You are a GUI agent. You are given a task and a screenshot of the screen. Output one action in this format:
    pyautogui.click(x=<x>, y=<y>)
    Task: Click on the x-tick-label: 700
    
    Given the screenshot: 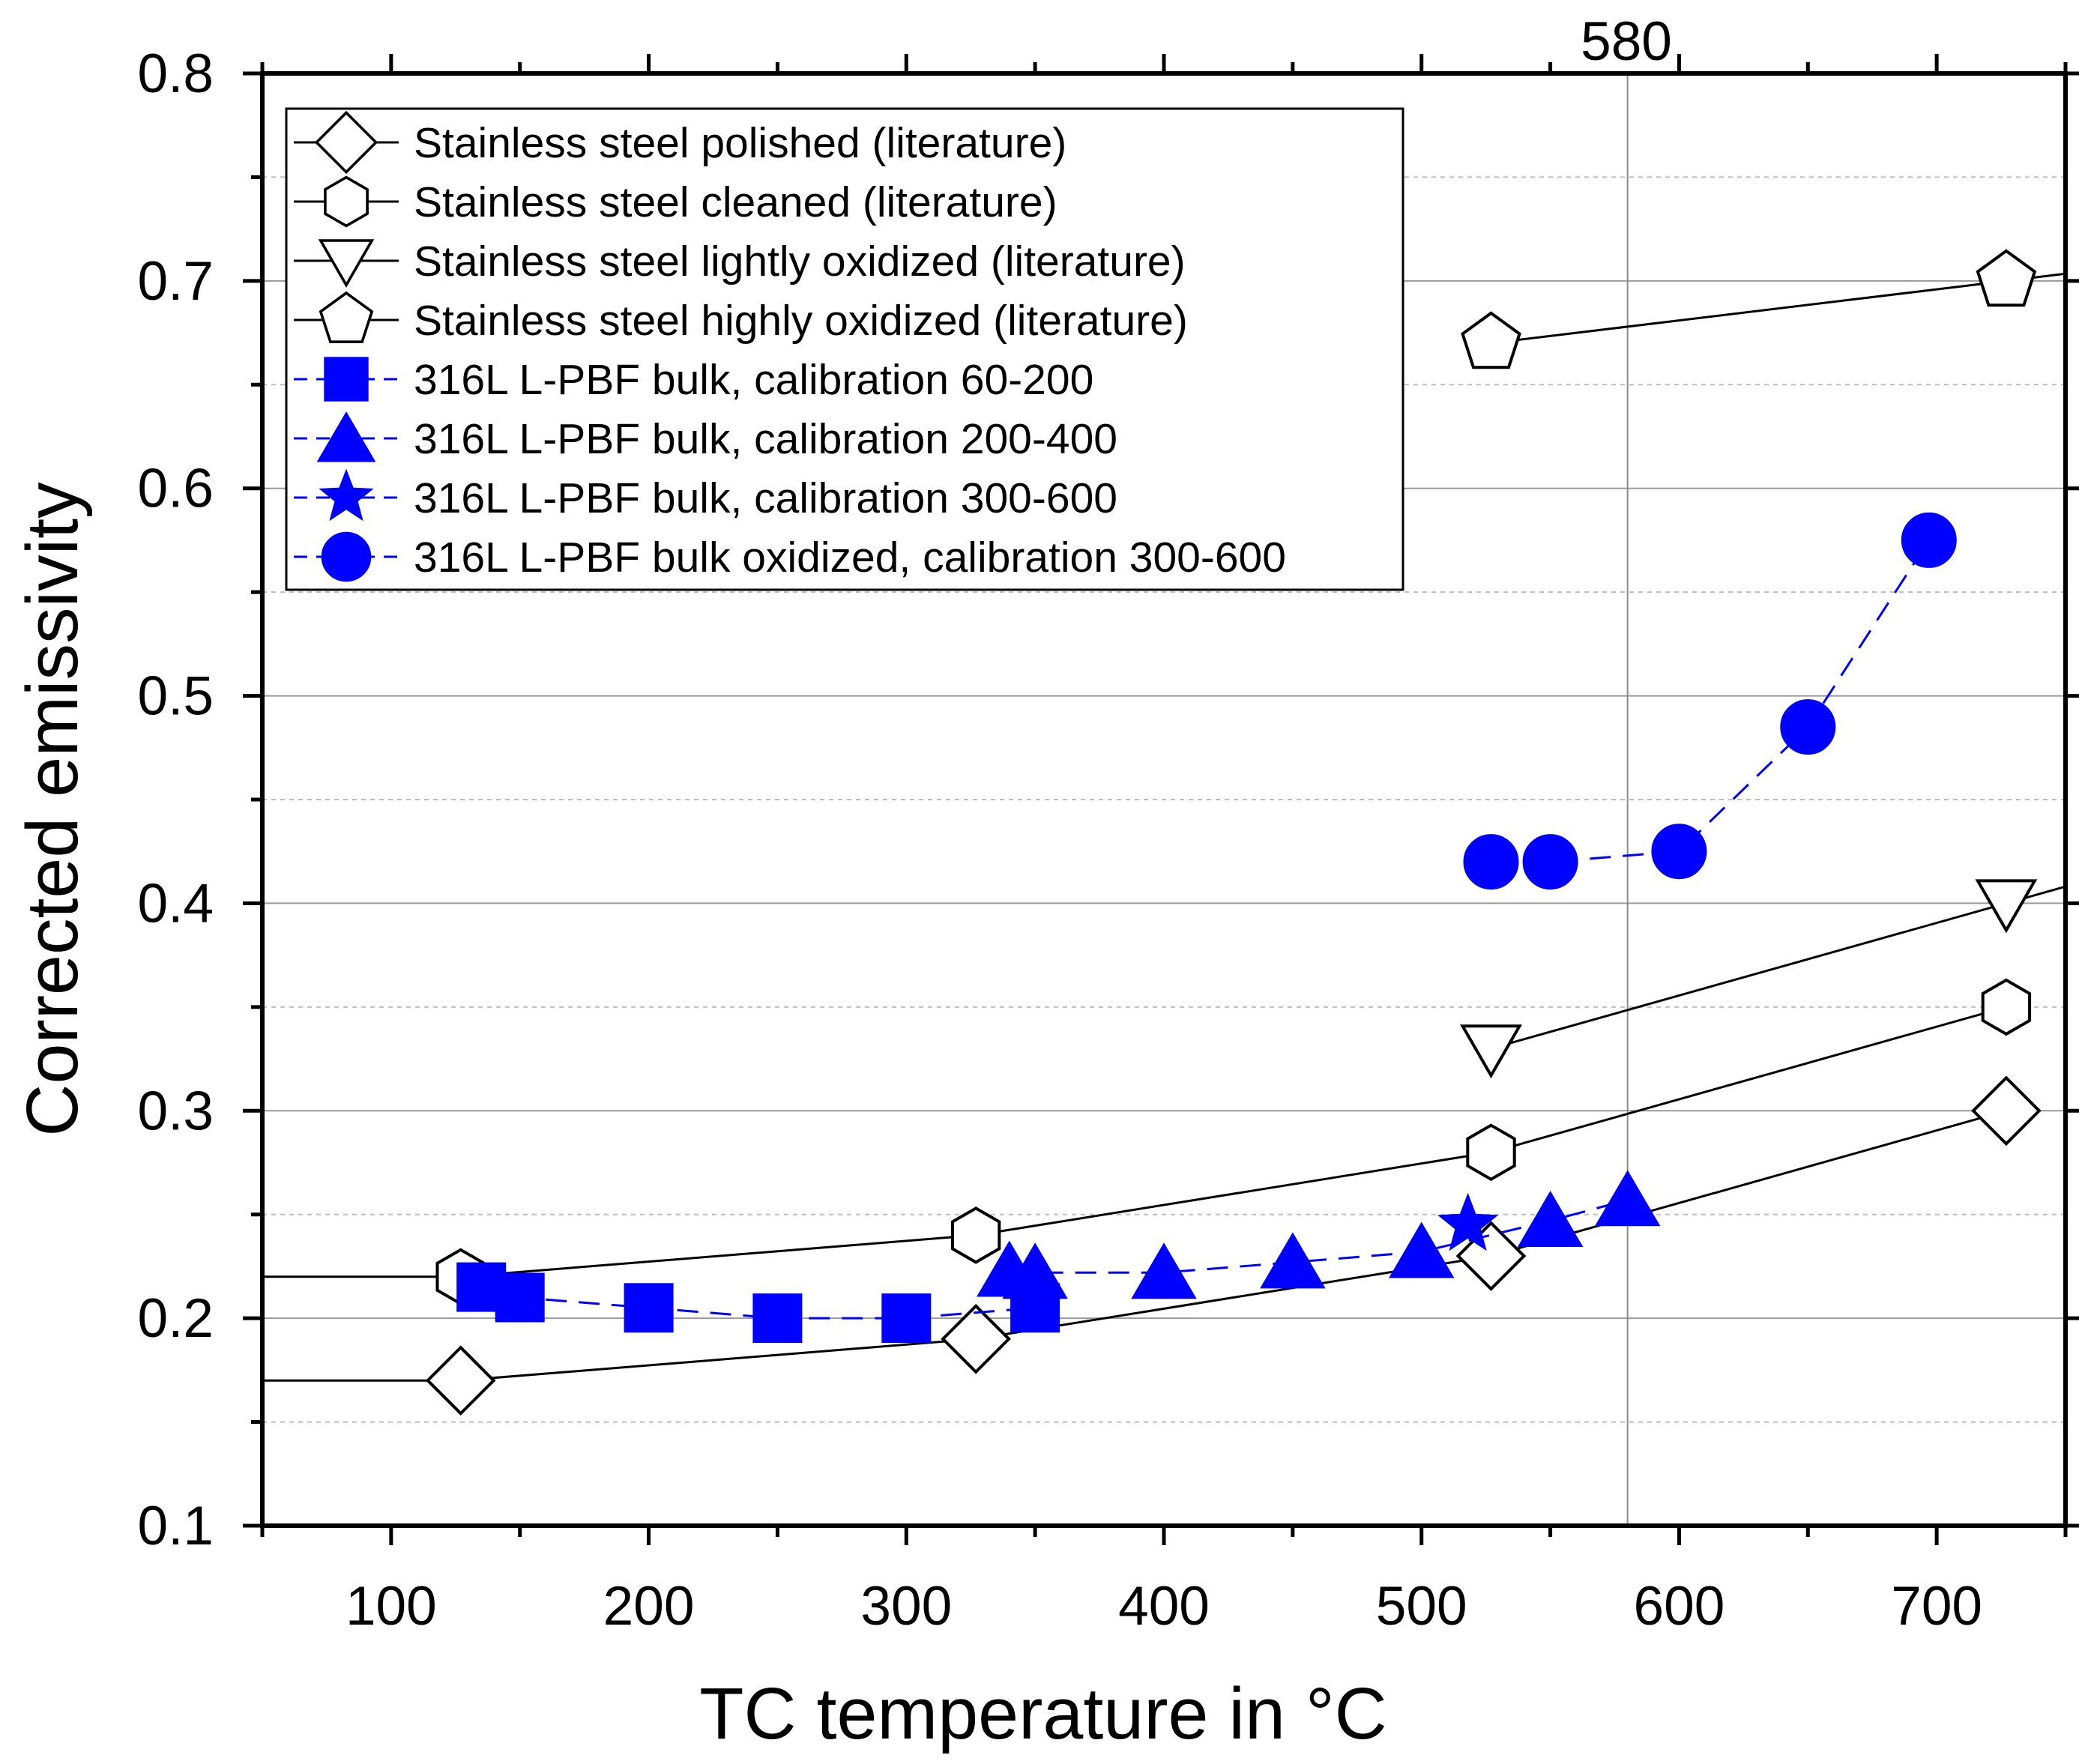 What is the action you would take?
    pyautogui.click(x=1936, y=1606)
    